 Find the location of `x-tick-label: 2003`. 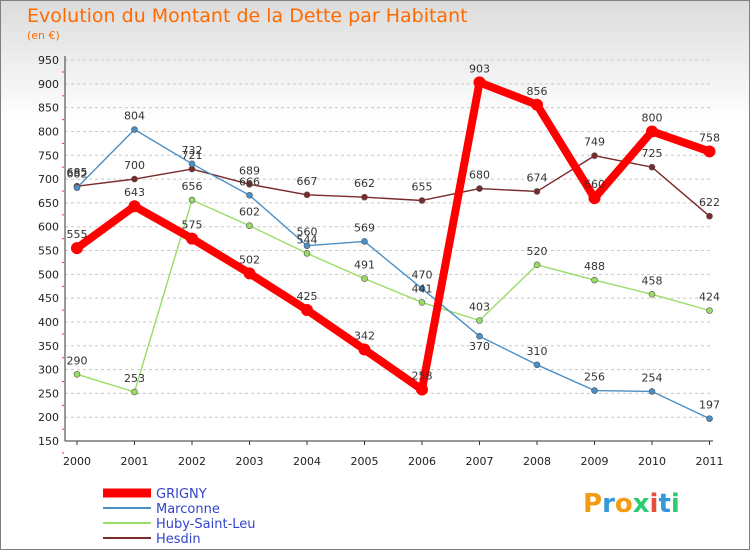

x-tick-label: 2003 is located at coordinates (250, 461).